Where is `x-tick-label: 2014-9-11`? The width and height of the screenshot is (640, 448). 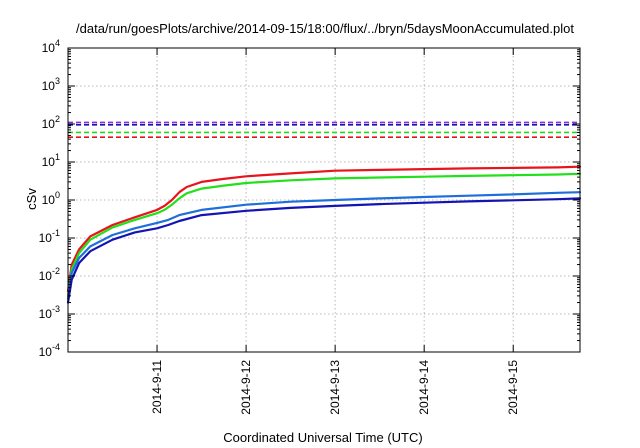
x-tick-label: 2014-9-11 is located at coordinates (157, 387).